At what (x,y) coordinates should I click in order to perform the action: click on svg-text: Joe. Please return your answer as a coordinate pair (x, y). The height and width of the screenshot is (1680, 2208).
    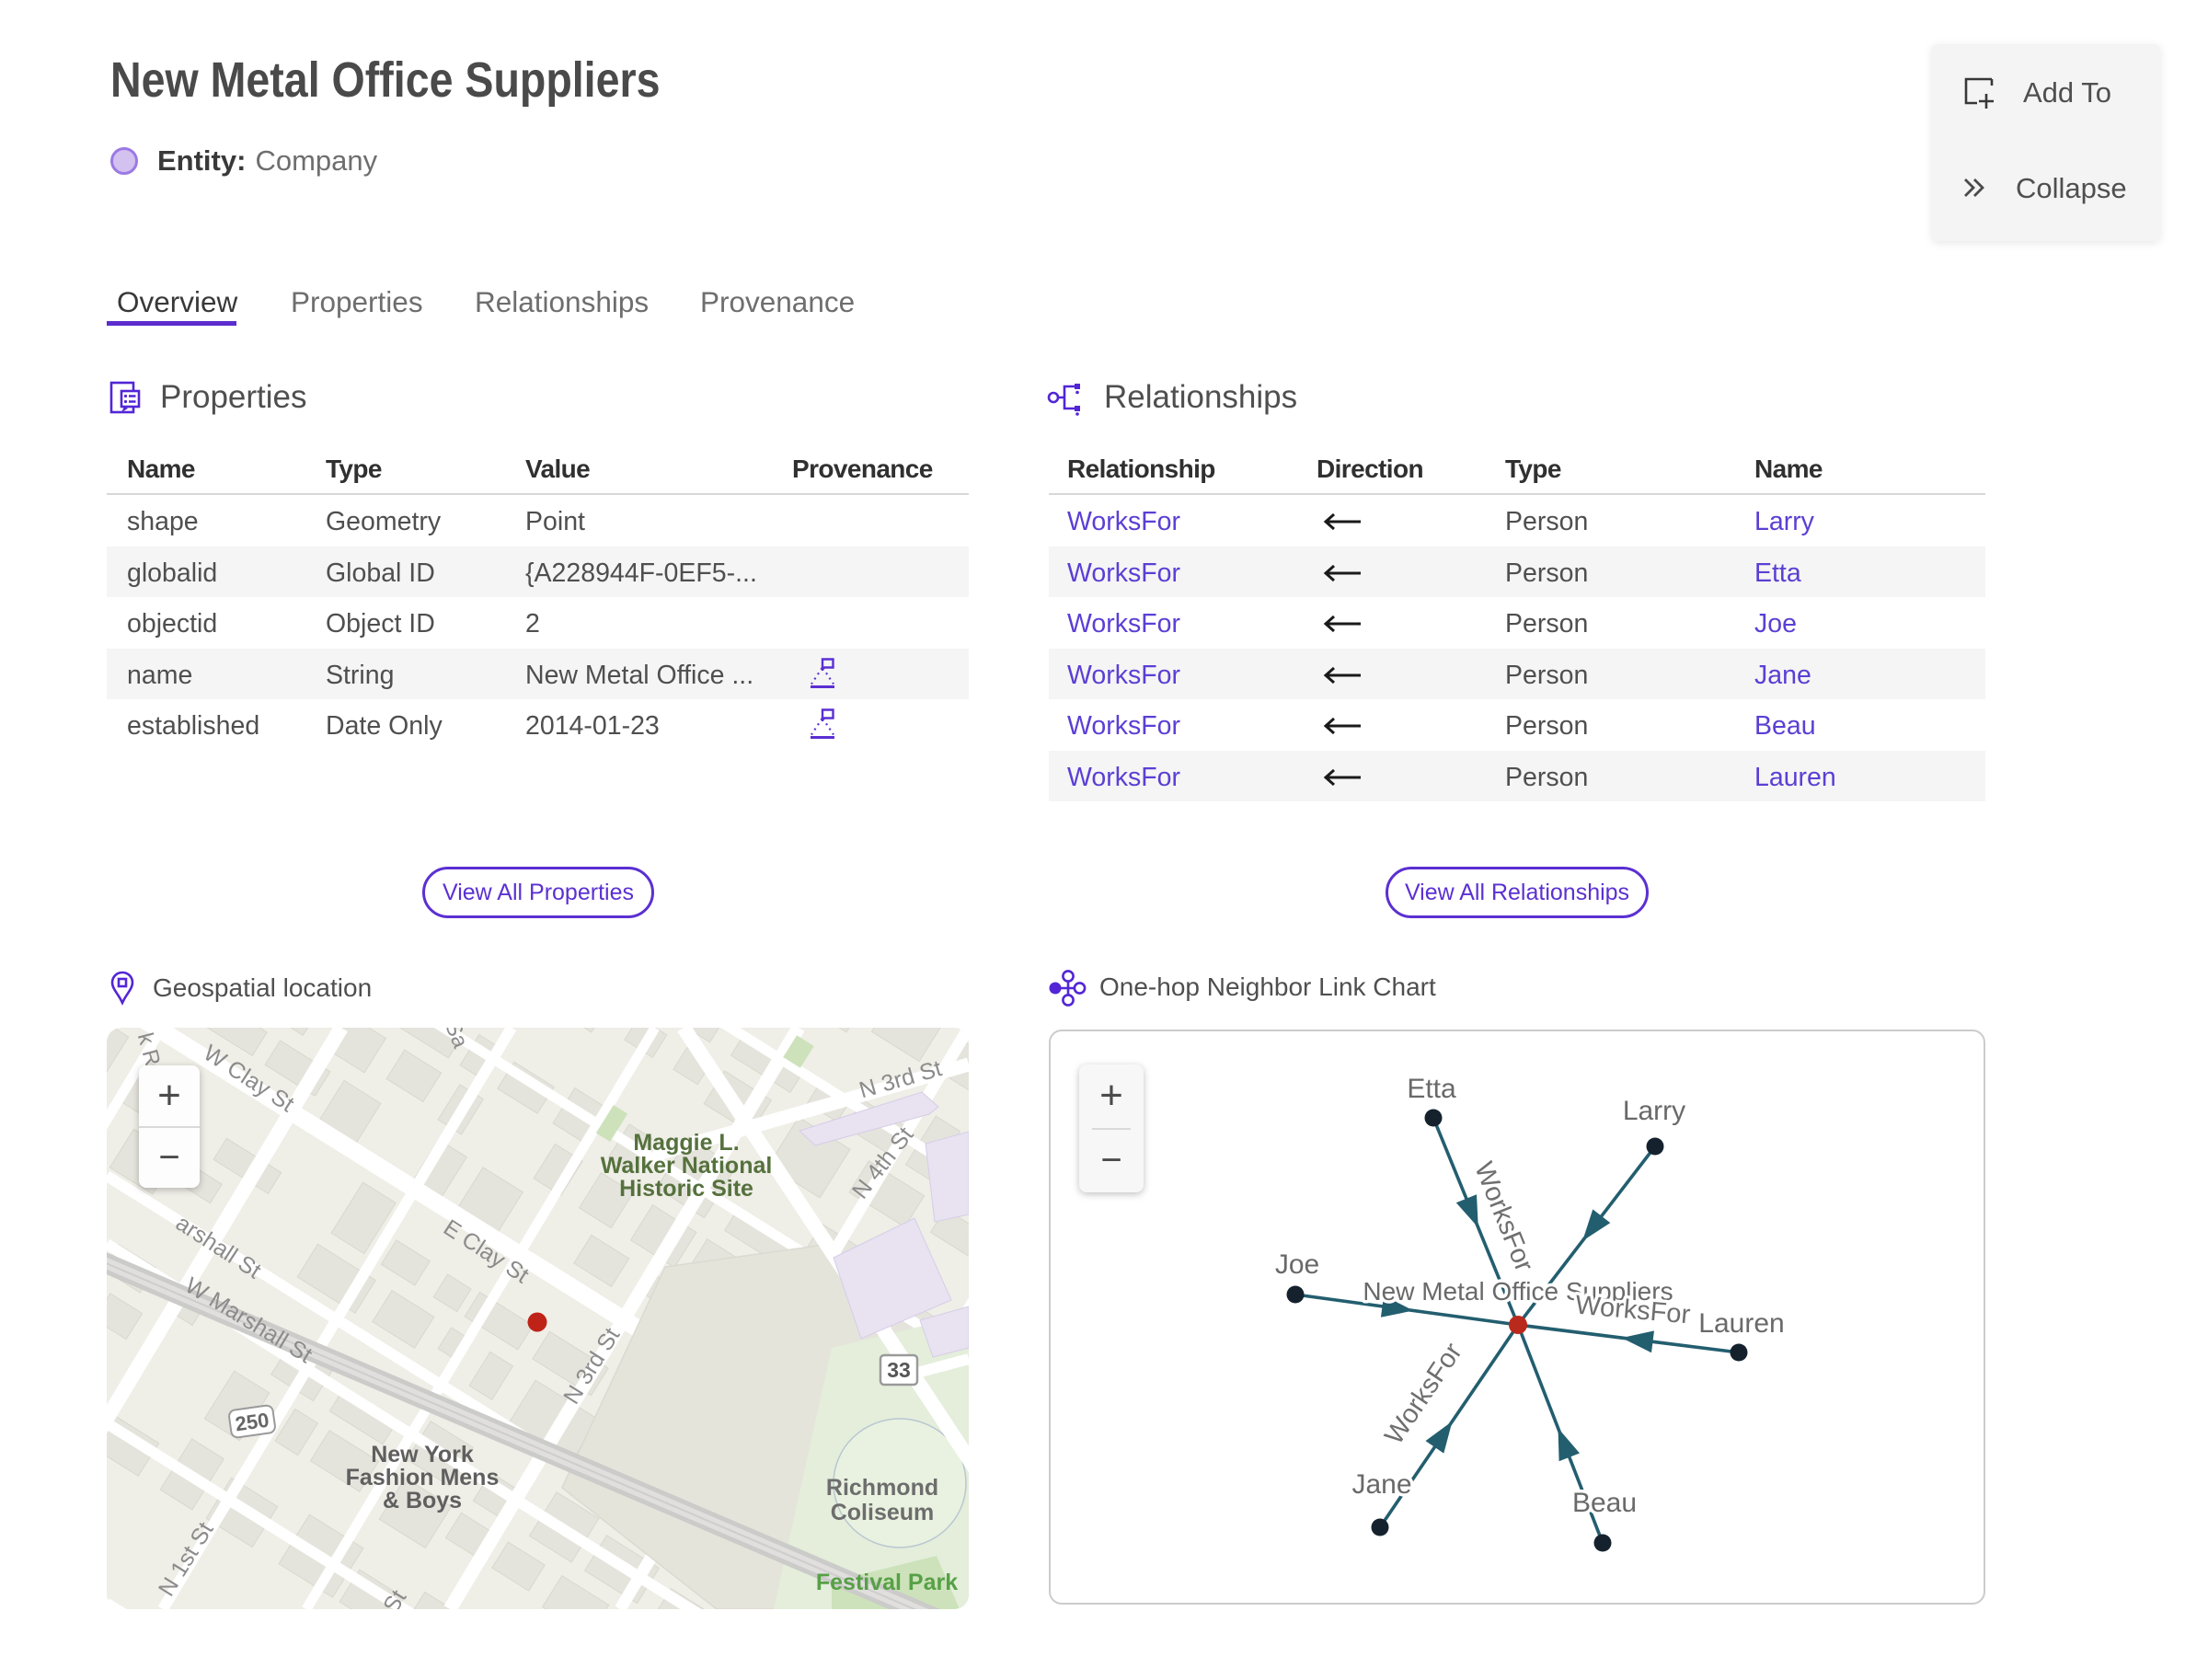
    Looking at the image, I should click on (1297, 1264).